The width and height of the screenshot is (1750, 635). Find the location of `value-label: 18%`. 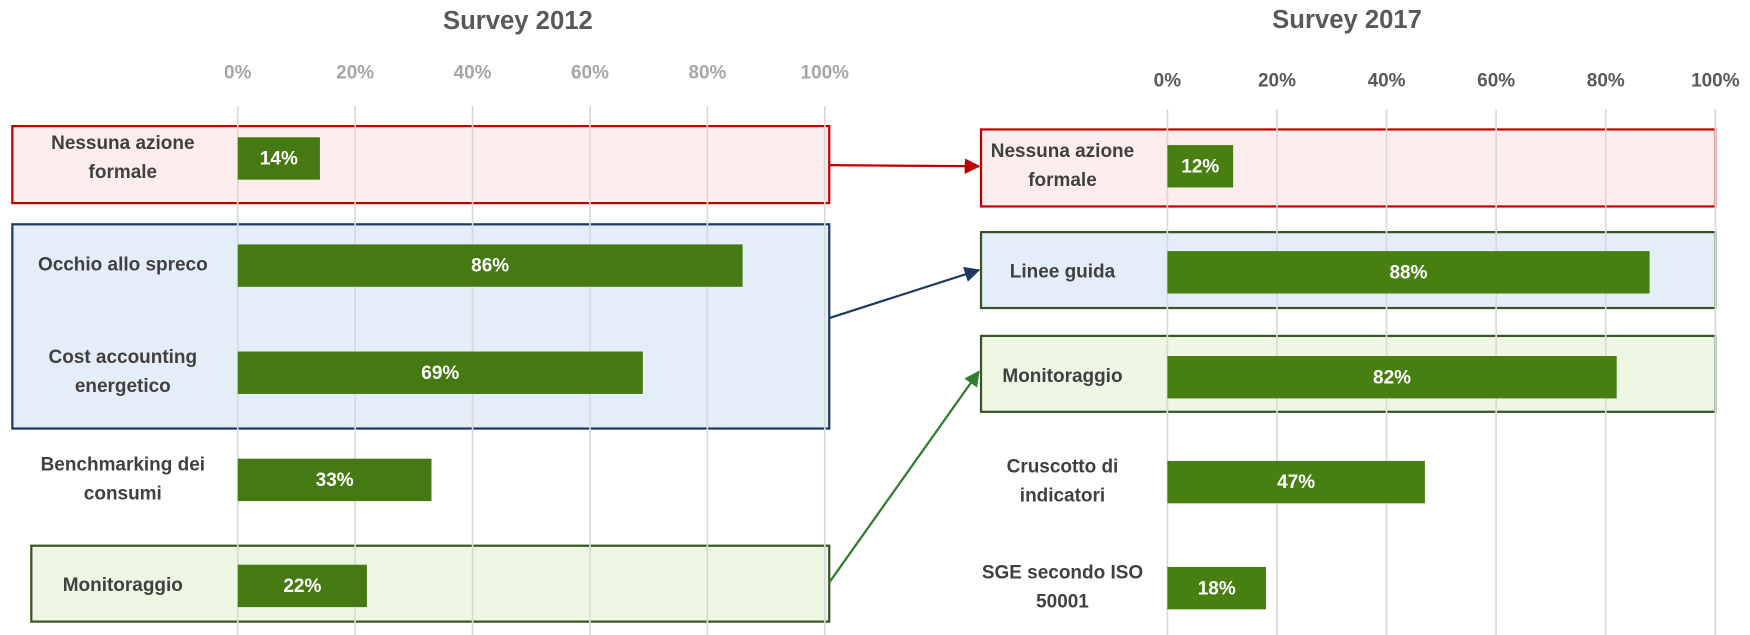

value-label: 18% is located at coordinates (1217, 588).